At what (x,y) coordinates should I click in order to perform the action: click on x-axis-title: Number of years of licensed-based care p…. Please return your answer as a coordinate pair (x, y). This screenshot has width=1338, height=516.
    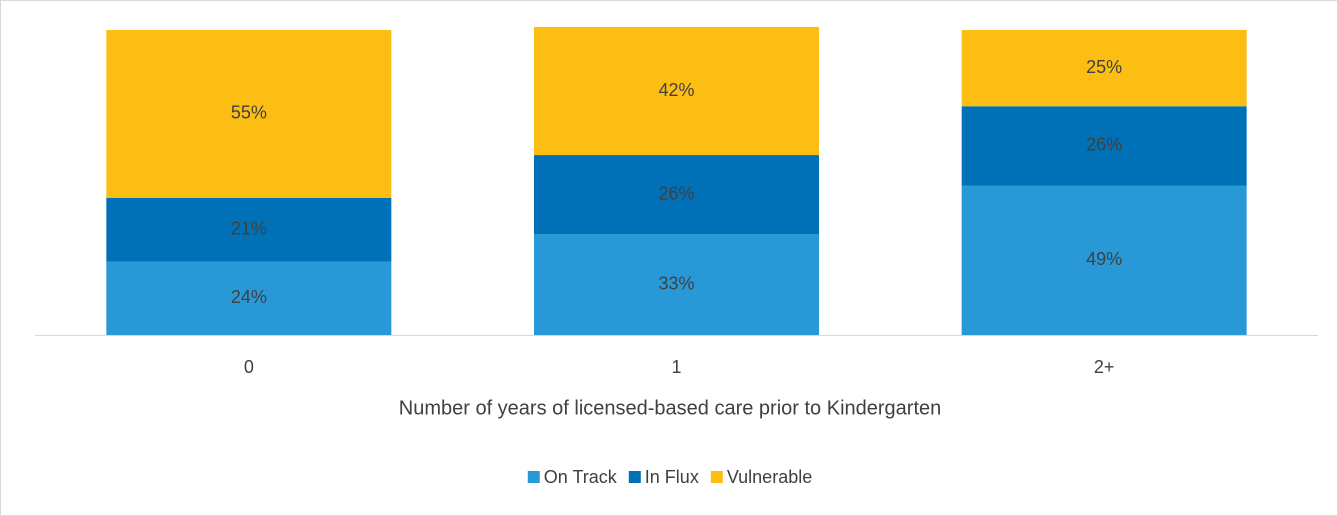
    Looking at the image, I should click on (670, 408).